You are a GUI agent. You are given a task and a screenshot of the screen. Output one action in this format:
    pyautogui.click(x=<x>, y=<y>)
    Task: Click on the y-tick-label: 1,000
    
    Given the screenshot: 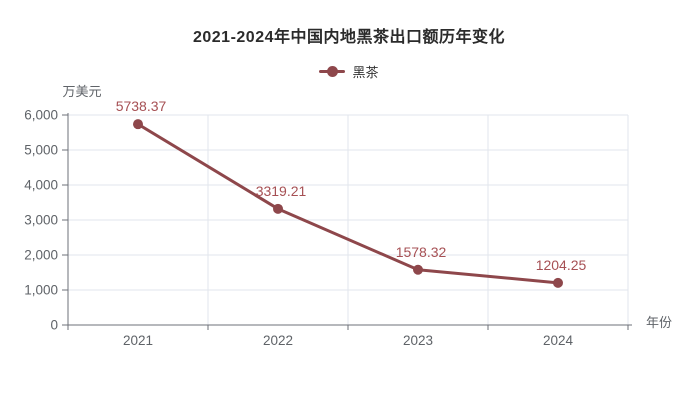 What is the action you would take?
    pyautogui.click(x=41, y=290)
    